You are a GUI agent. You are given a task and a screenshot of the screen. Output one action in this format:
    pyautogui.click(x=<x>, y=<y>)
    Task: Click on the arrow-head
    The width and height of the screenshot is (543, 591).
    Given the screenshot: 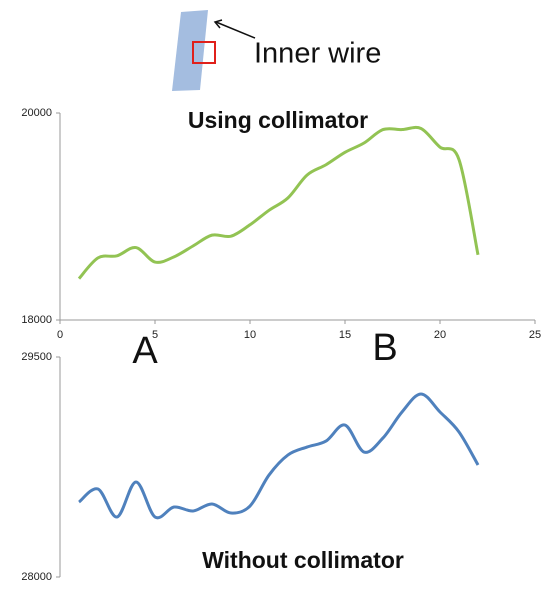 What is the action you would take?
    pyautogui.click(x=218, y=24)
    